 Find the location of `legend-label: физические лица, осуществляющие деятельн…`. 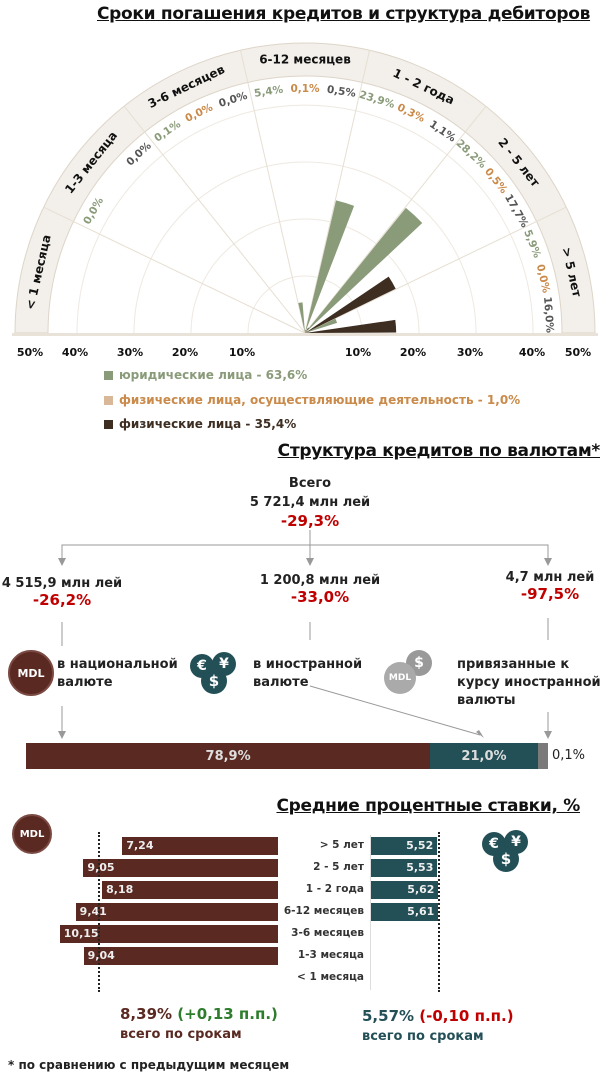

legend-label: физические лица, осуществляющие деятельн… is located at coordinates (320, 400).